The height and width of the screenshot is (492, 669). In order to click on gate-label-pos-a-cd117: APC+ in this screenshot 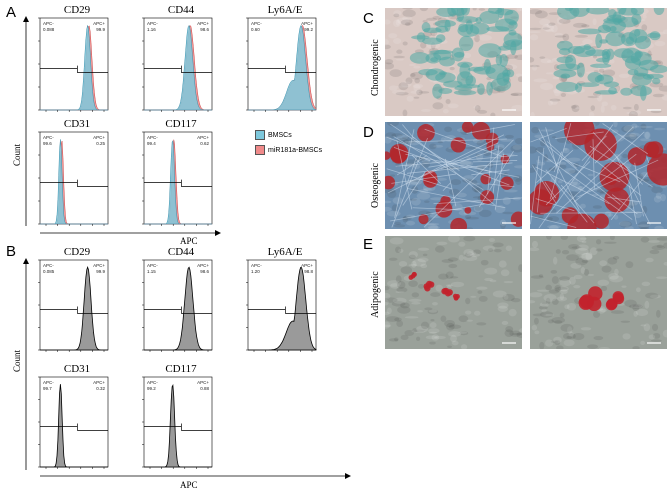, I will do `click(203, 137)`.